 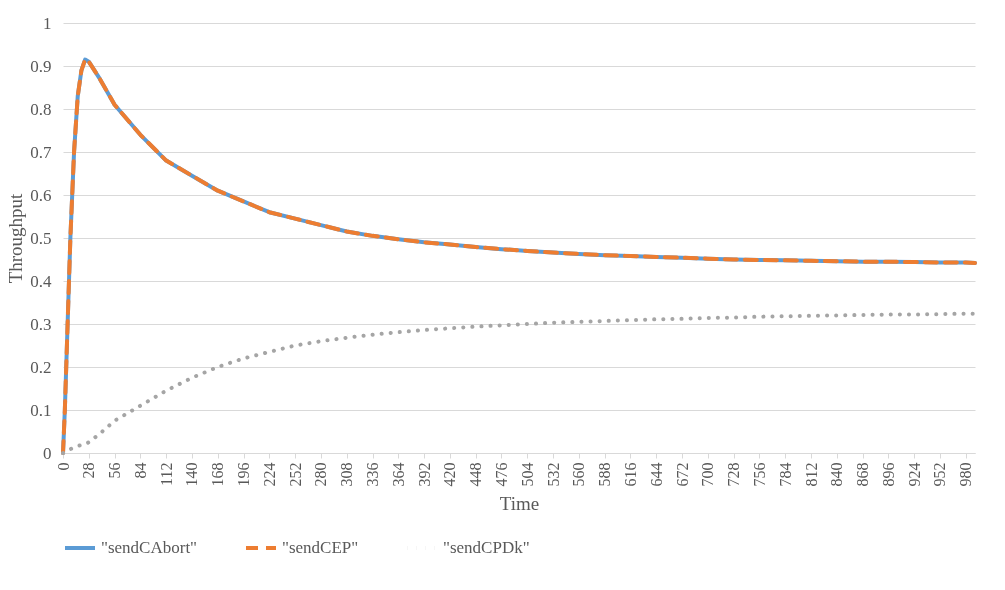 What do you see at coordinates (41, 281) in the screenshot?
I see `y-tick-label: 0.4` at bounding box center [41, 281].